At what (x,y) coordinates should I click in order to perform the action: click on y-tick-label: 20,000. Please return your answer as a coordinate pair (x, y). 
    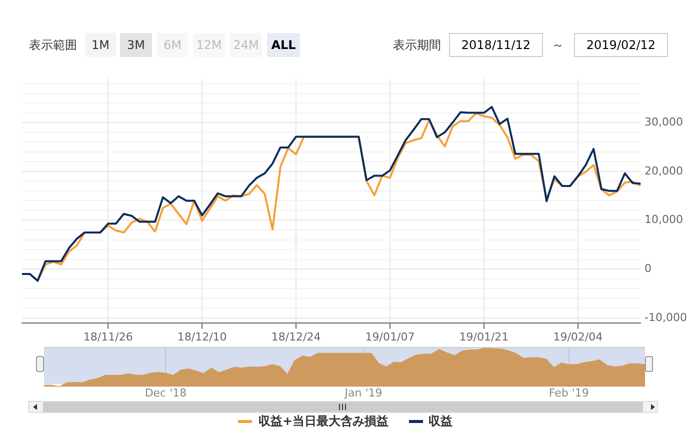
    Looking at the image, I should click on (664, 171).